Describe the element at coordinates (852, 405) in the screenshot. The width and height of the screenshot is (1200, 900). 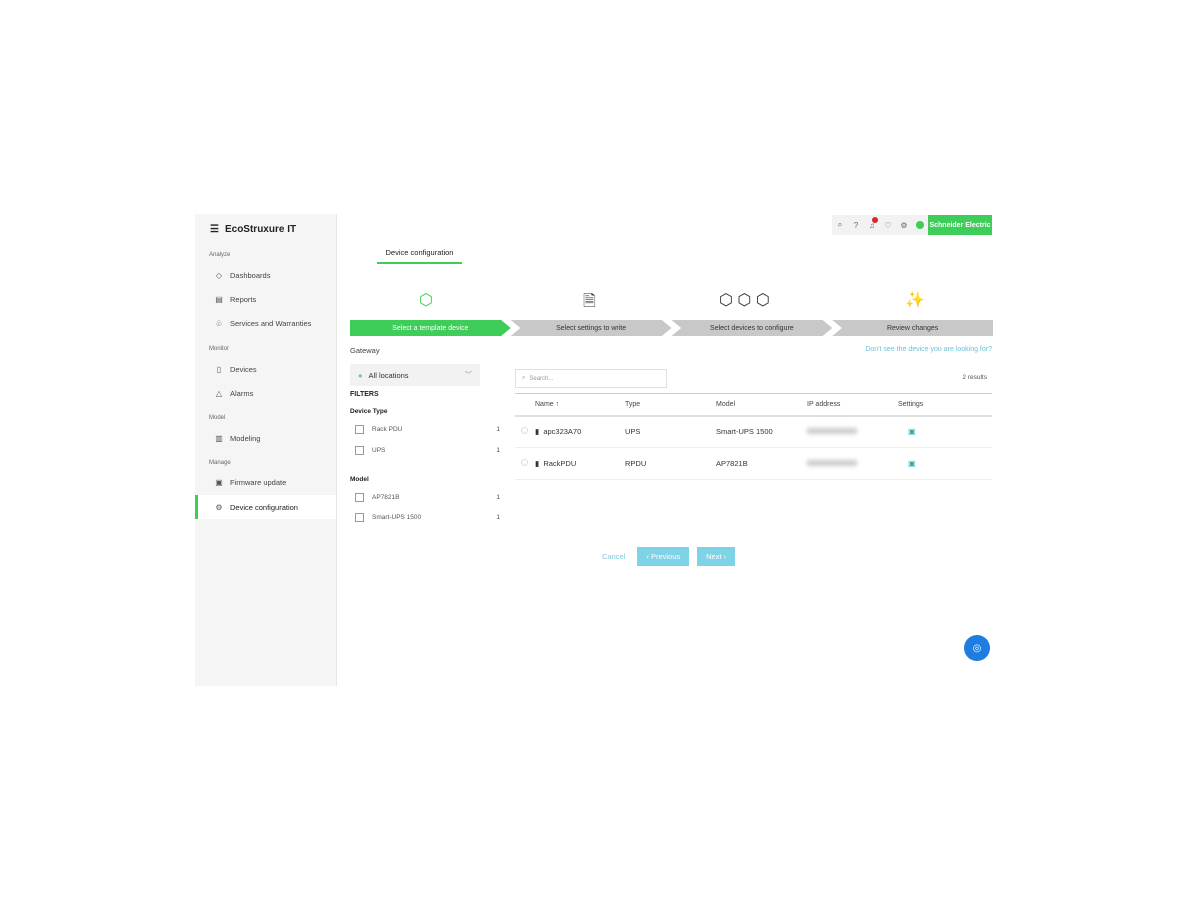
I see `col-ip: IP address` at that location.